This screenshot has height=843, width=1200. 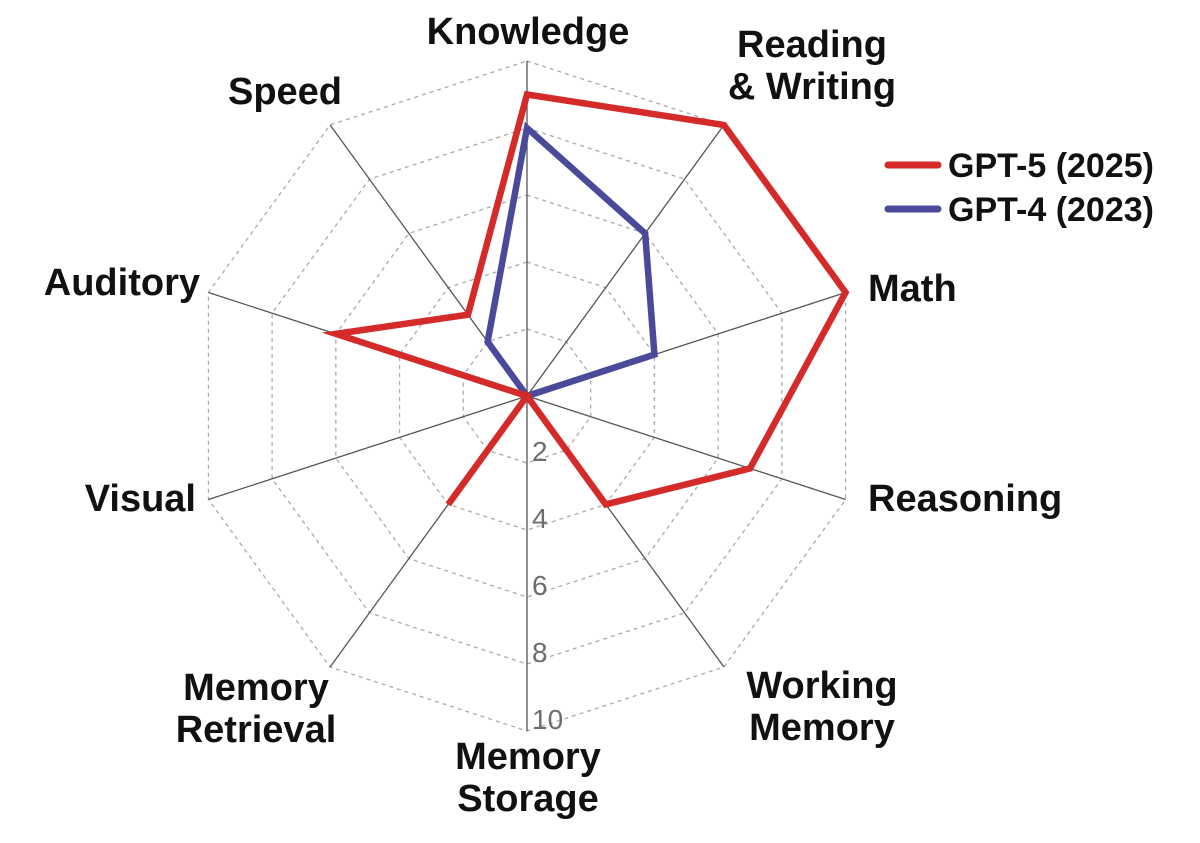 I want to click on tick-label-8: 8, so click(x=540, y=652).